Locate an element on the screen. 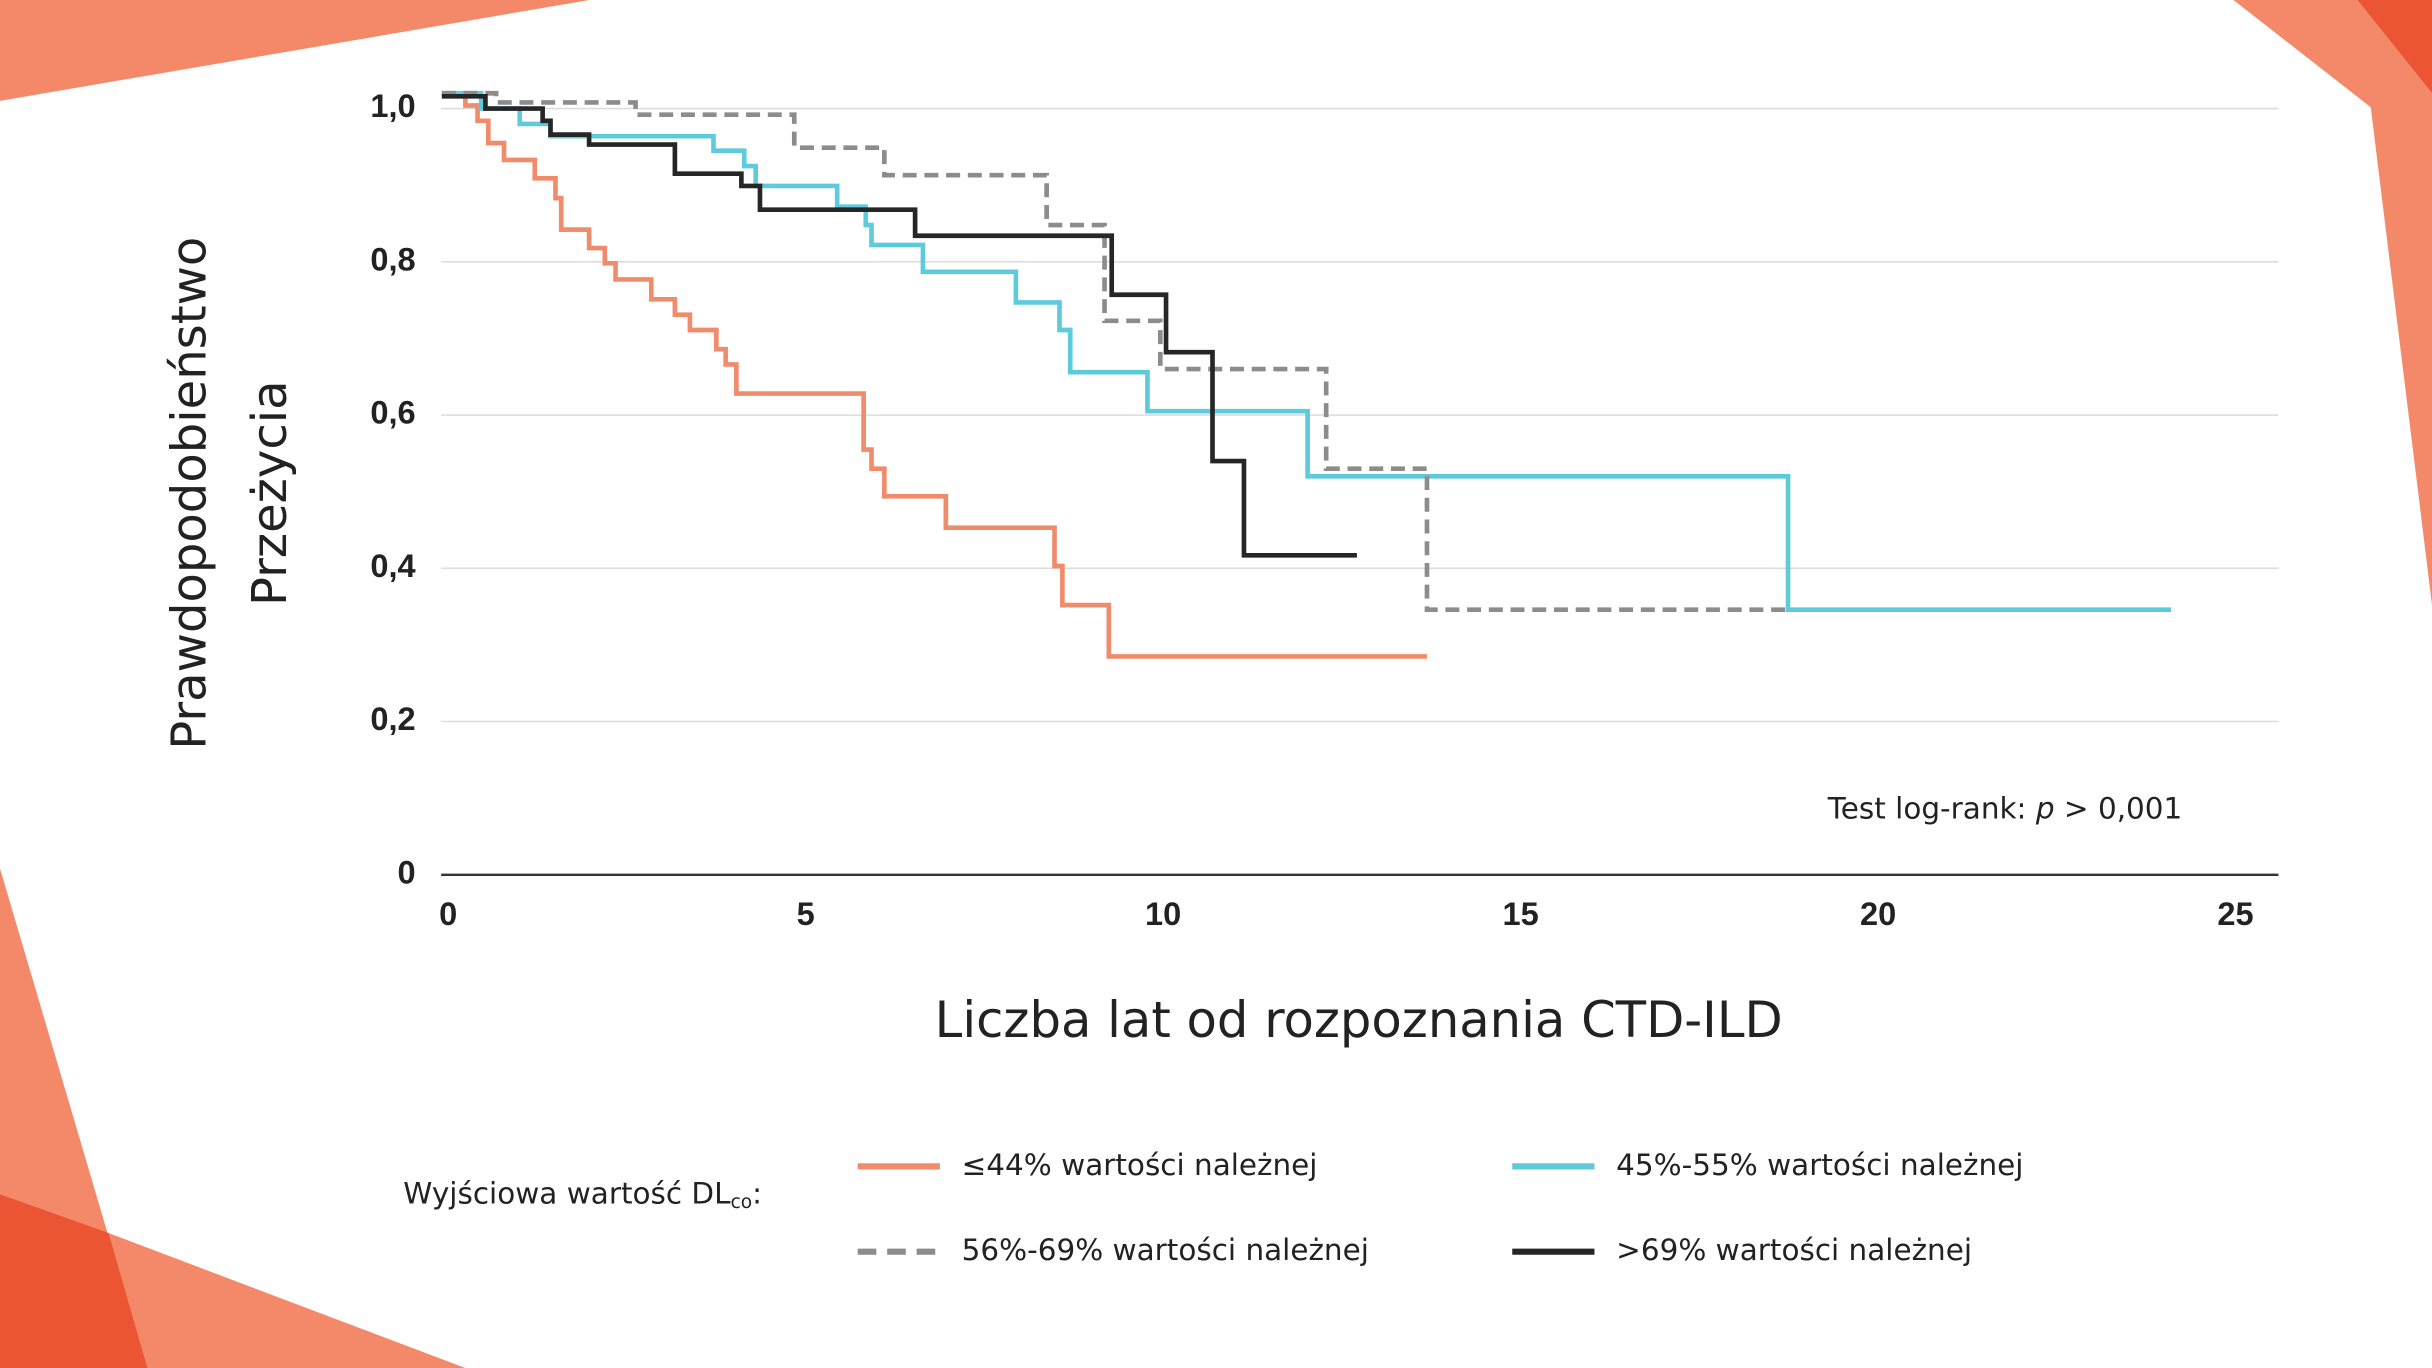 This screenshot has height=1368, width=2432. y-tick-label: 0 is located at coordinates (407, 872).